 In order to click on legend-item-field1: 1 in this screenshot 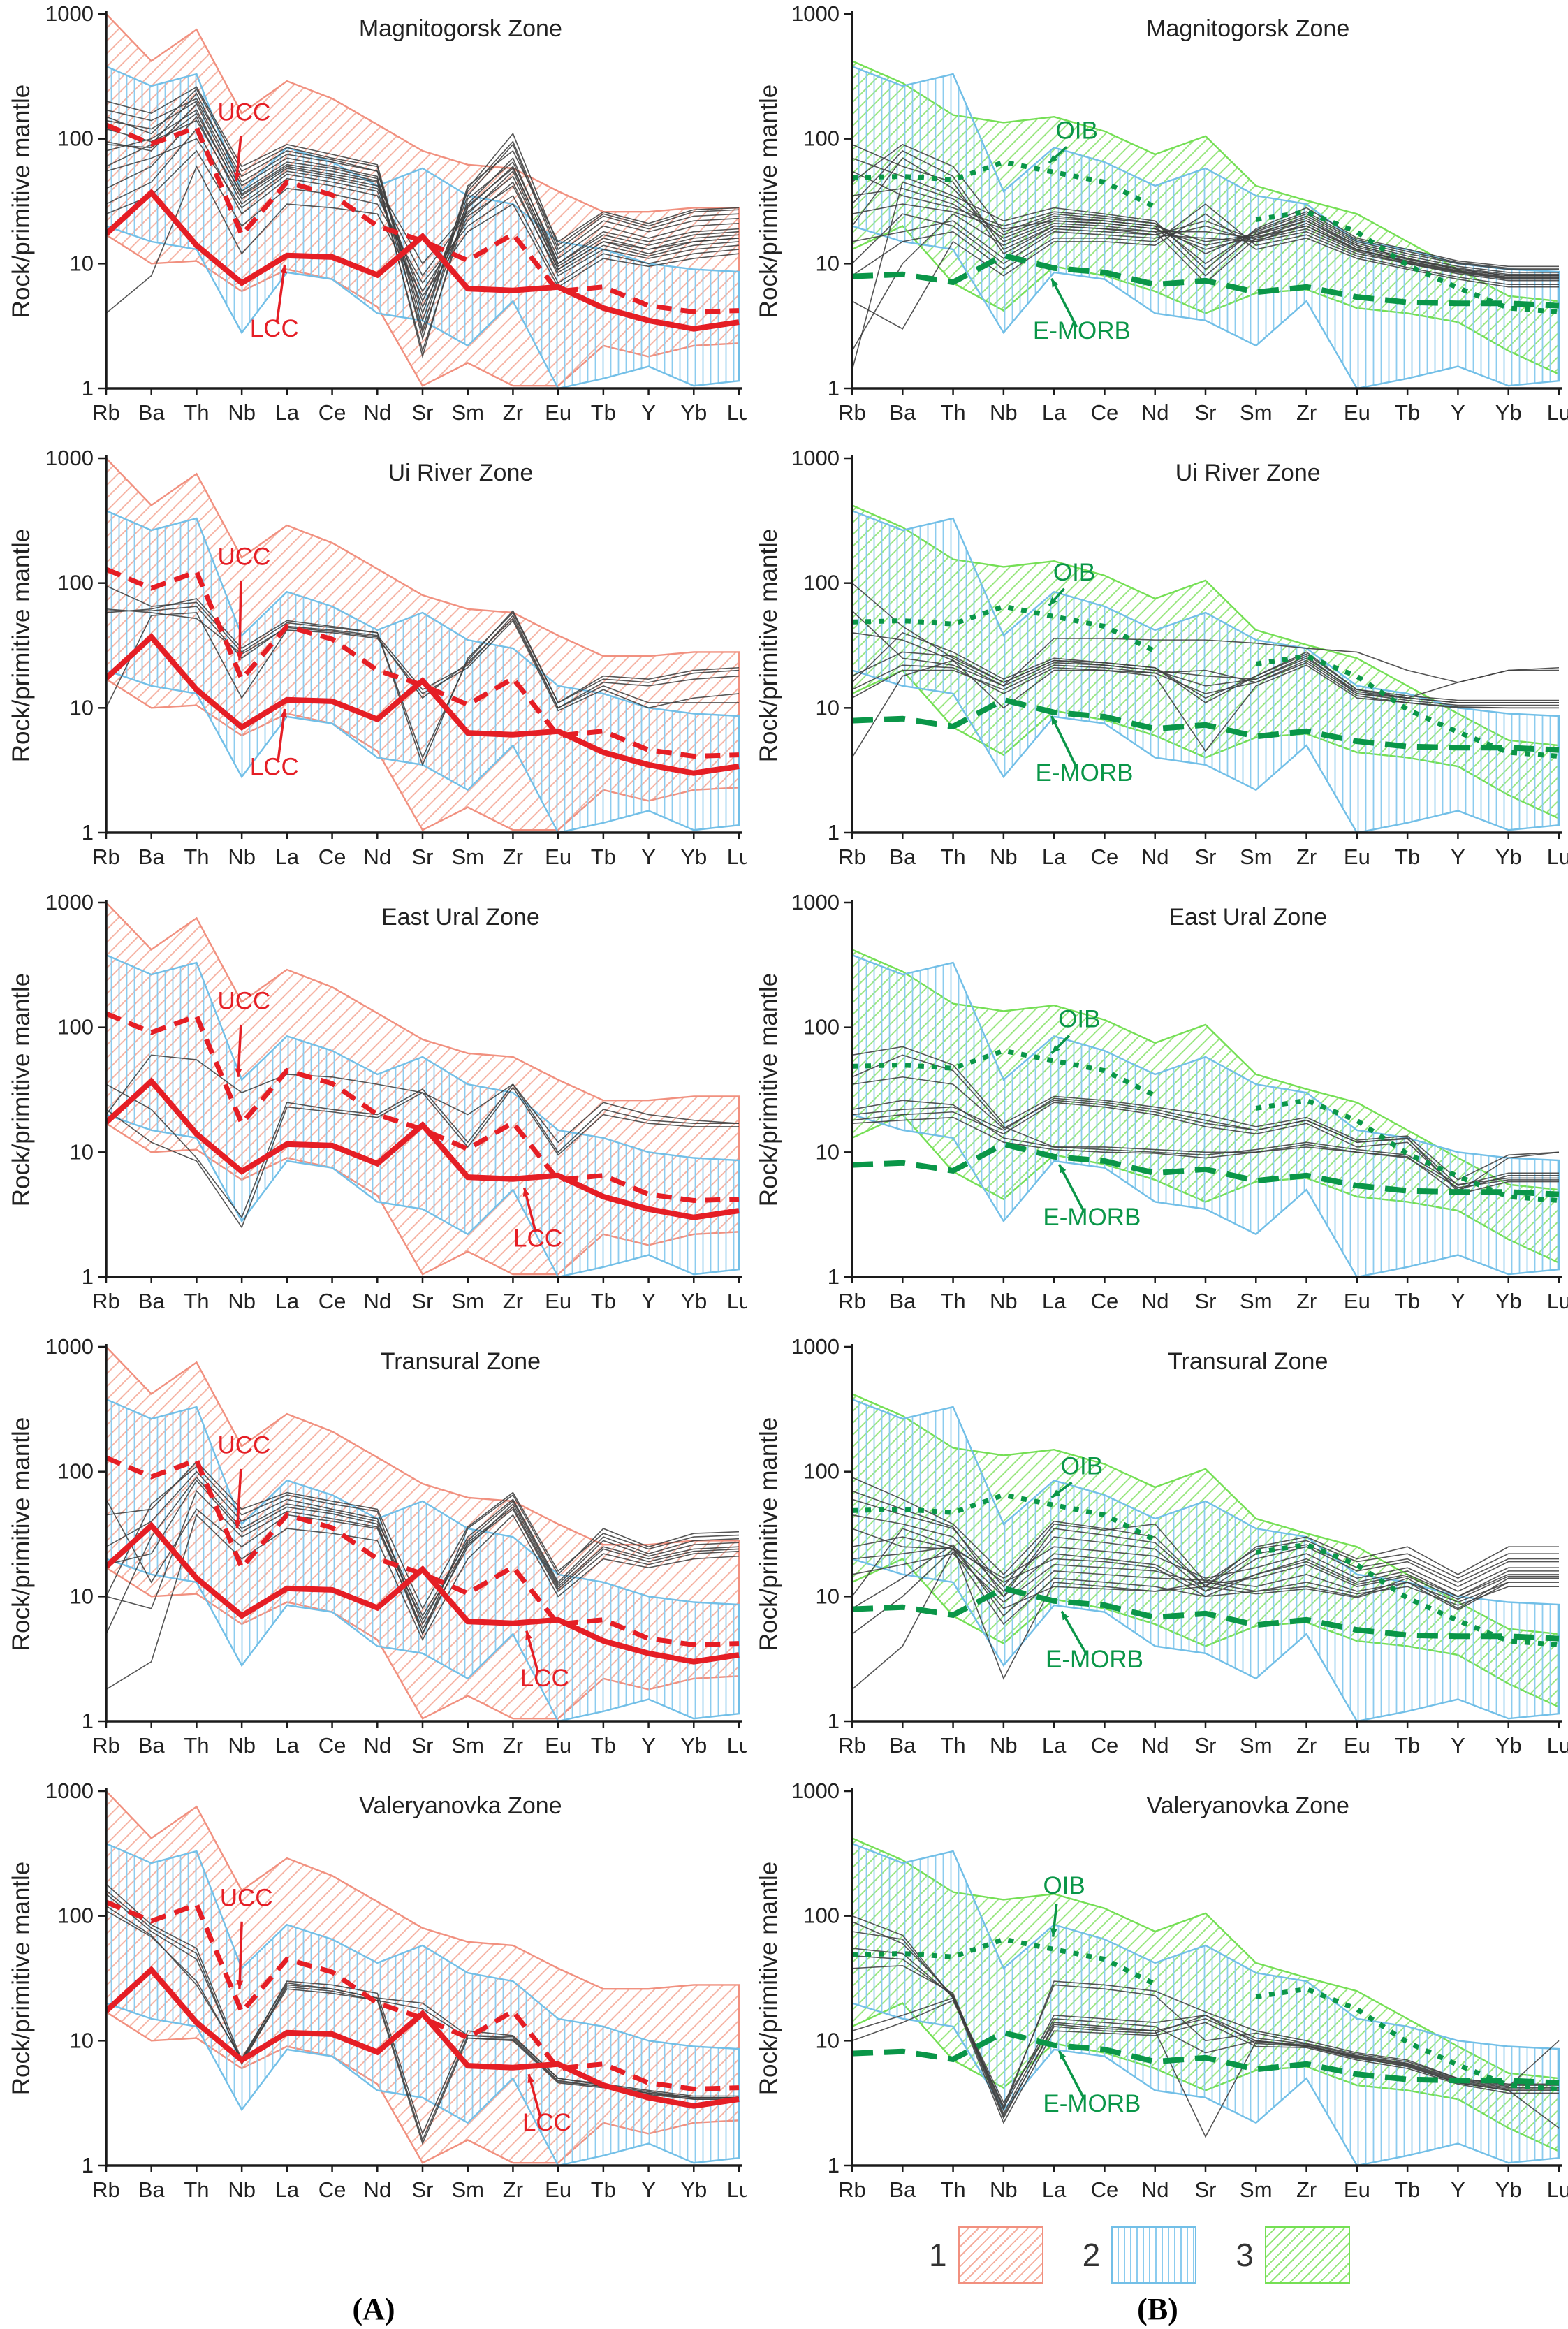, I will do `click(986, 2255)`.